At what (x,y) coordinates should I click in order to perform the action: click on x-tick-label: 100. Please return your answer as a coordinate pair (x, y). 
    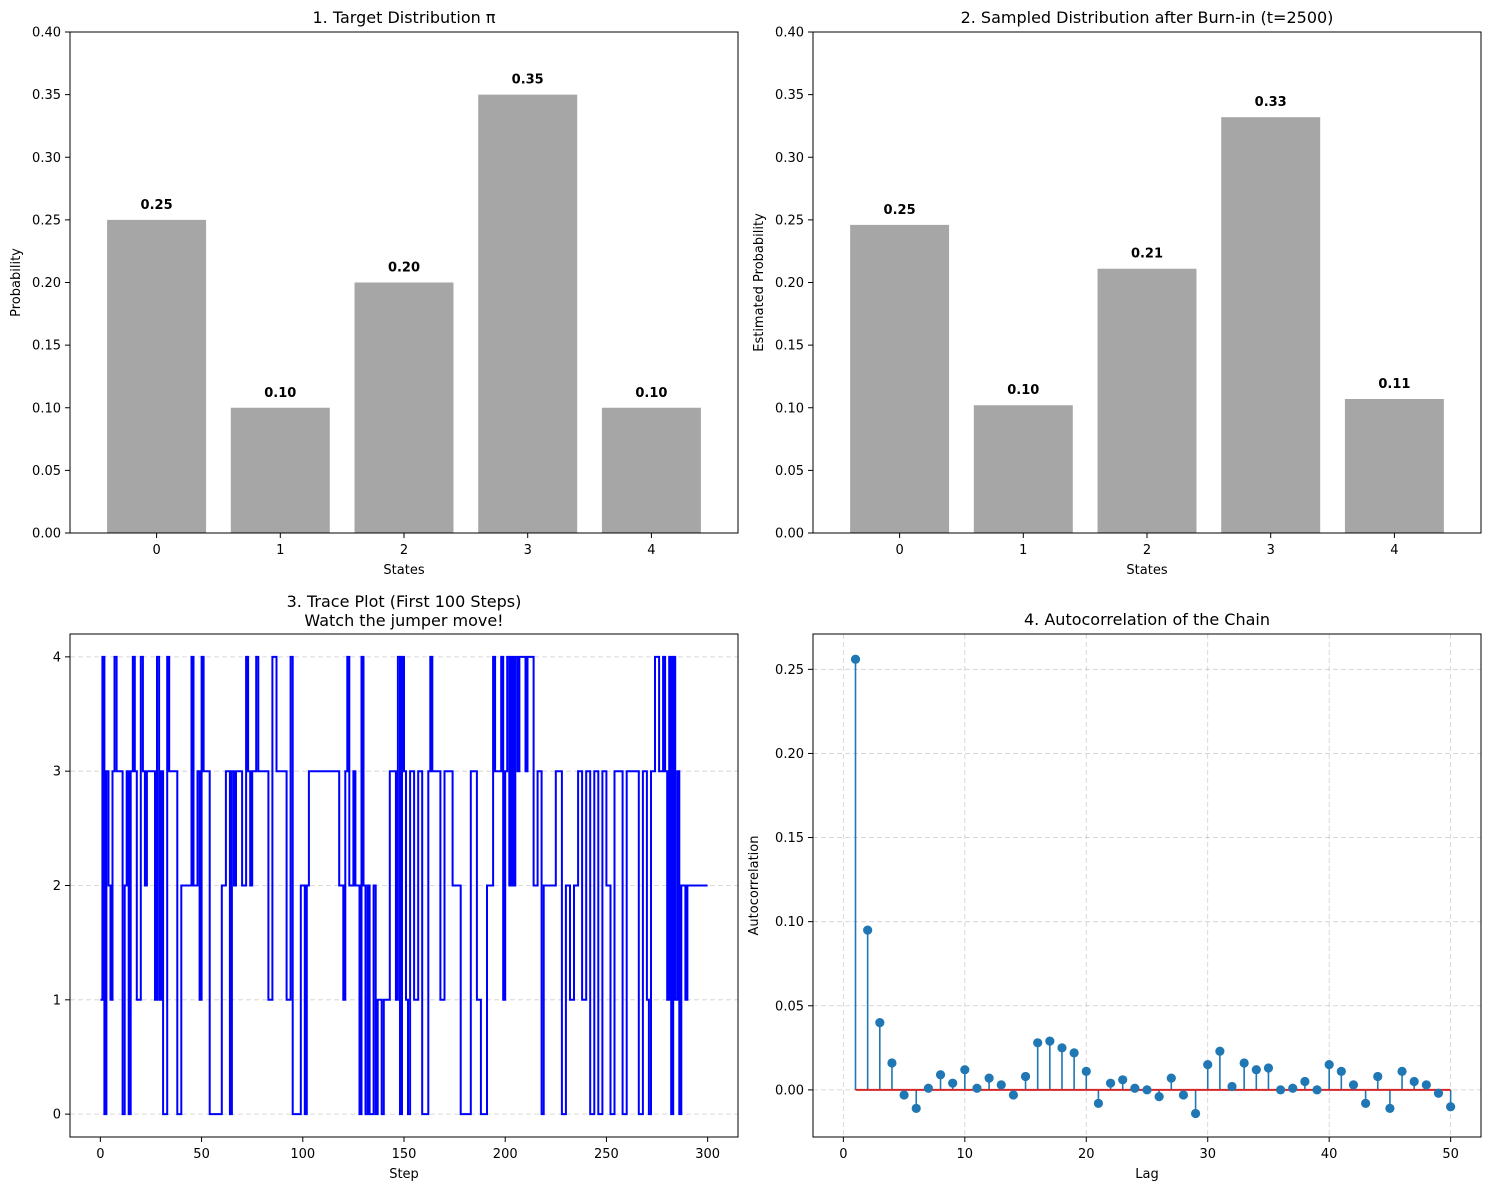
    Looking at the image, I should click on (302, 1154).